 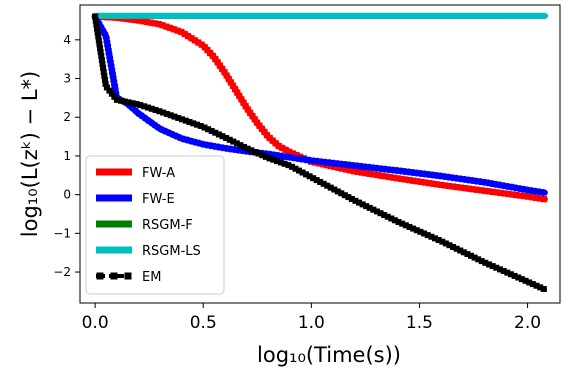 I want to click on legend-label: FW-E, so click(x=158, y=199).